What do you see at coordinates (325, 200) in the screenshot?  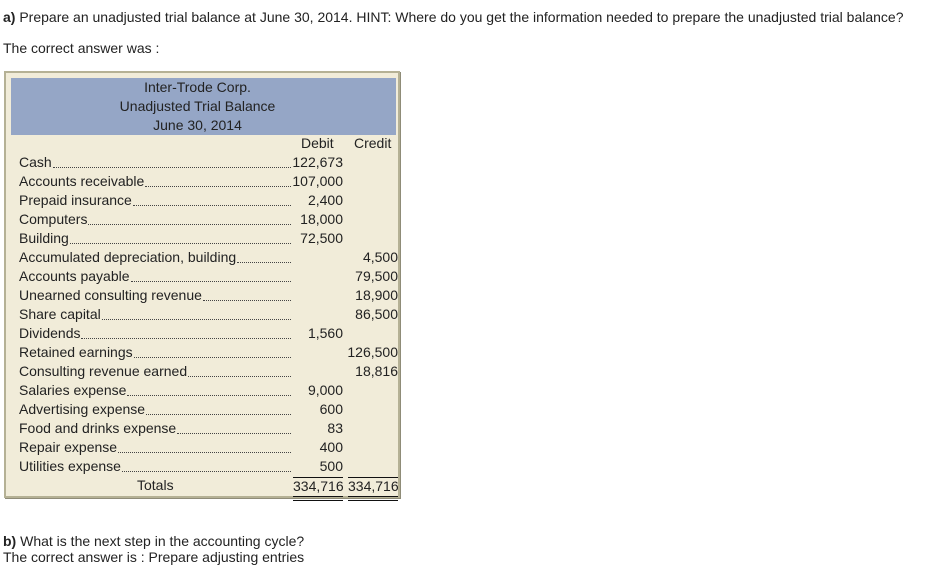 I see `debit-amount: 2,400` at bounding box center [325, 200].